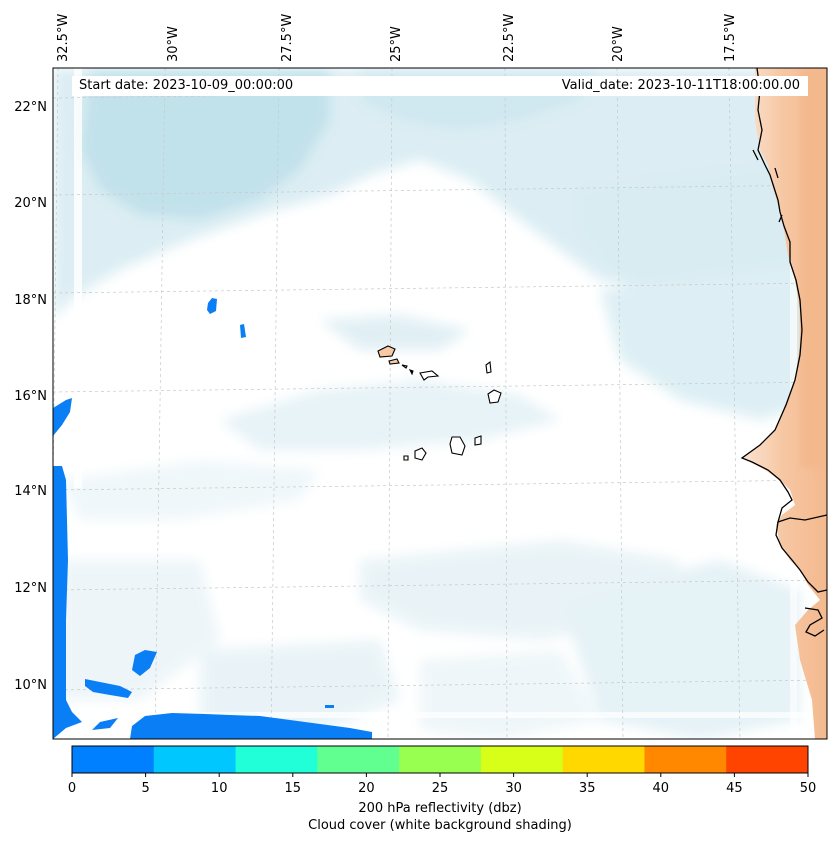  I want to click on latitude-labels: 22°N 20°N 18°N 16°N 14°N 12°N 10°N, so click(30, 396).